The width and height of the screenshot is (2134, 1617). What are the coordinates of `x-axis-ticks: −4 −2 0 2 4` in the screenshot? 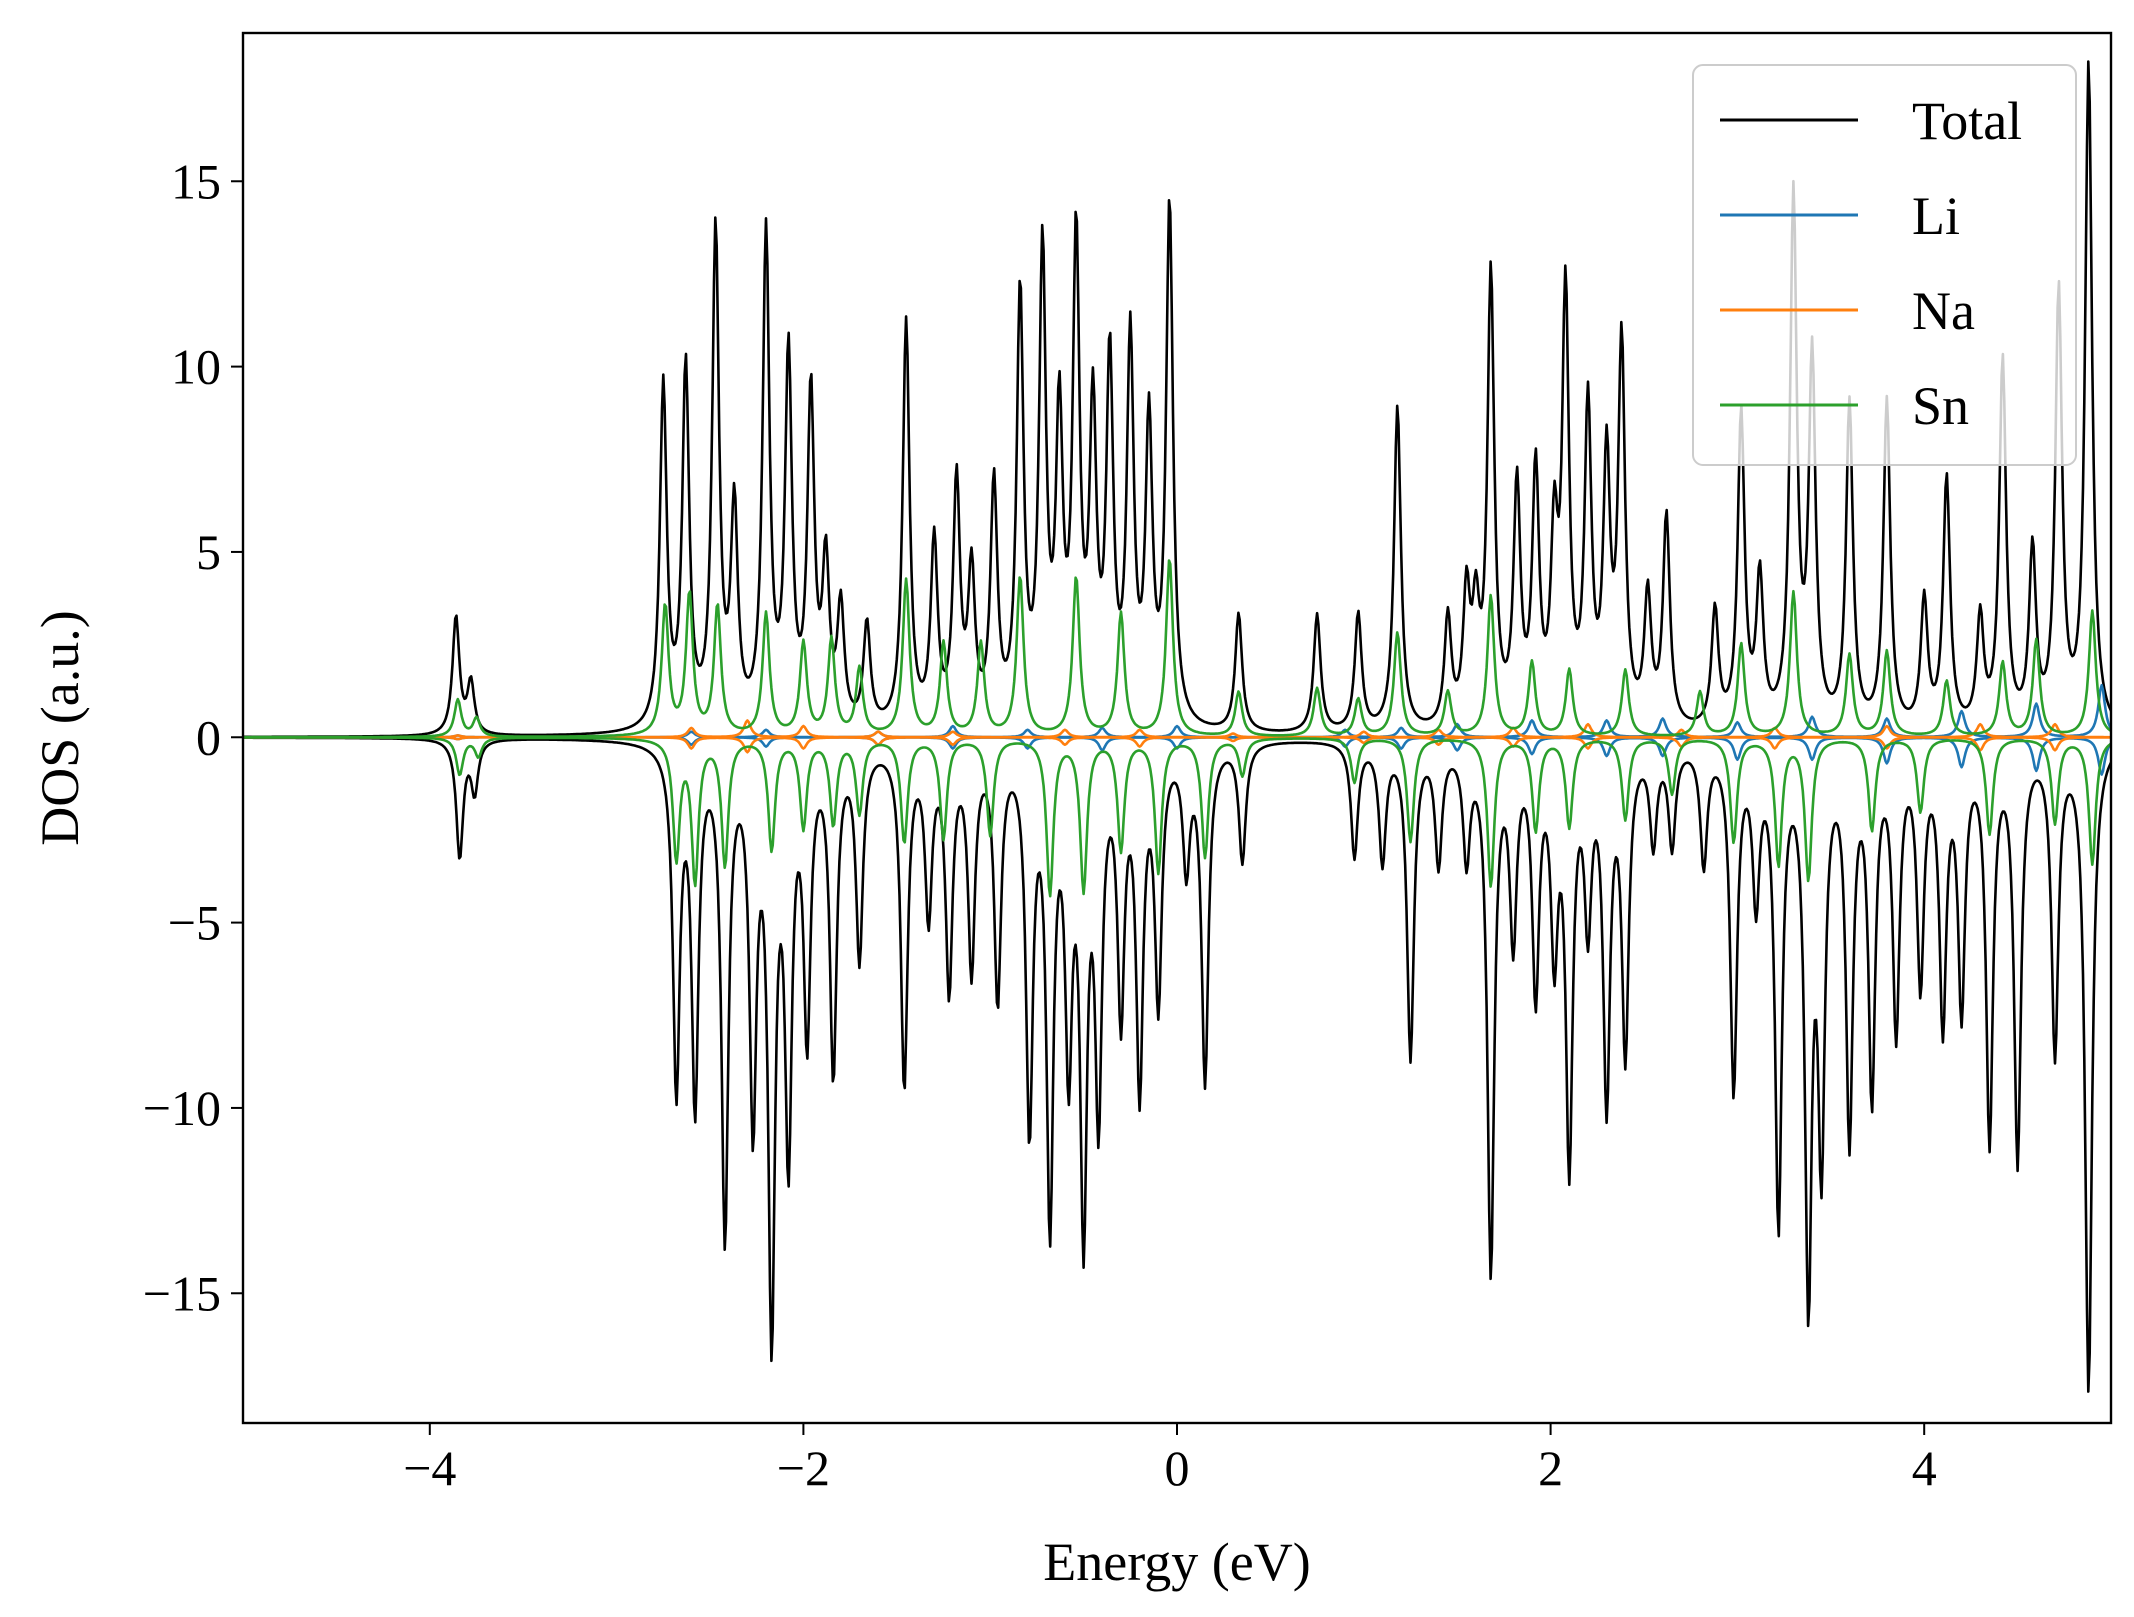 It's located at (1170, 1459).